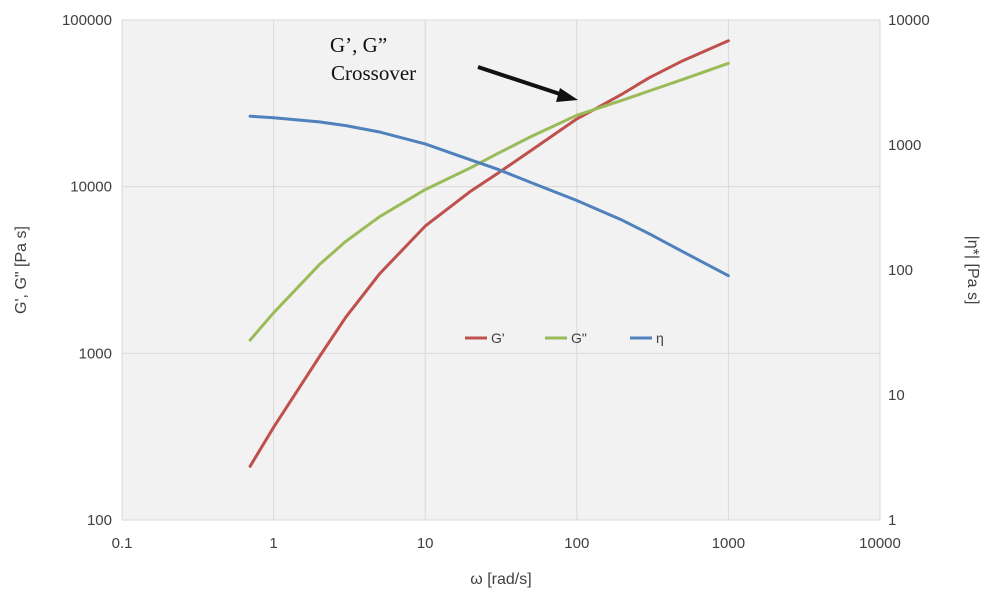 The image size is (990, 594). What do you see at coordinates (454, 67) in the screenshot?
I see `crossover-annotation: G’, G” Crossover` at bounding box center [454, 67].